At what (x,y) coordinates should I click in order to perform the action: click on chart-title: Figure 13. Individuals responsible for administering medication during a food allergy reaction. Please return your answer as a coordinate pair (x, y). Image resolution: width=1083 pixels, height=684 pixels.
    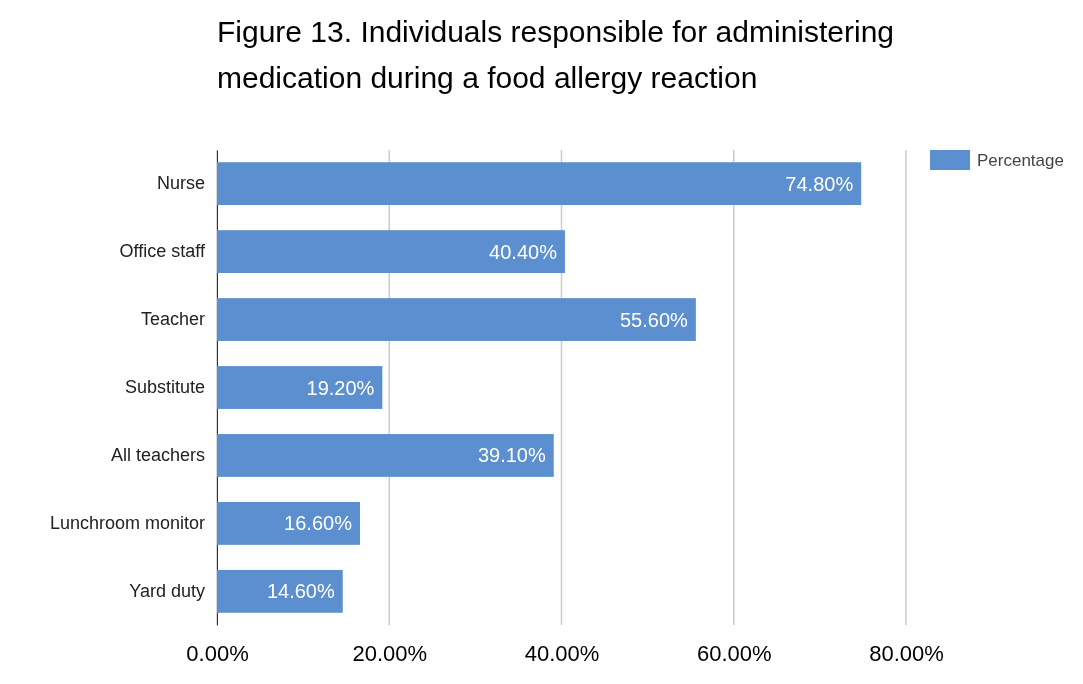
    Looking at the image, I should click on (556, 54).